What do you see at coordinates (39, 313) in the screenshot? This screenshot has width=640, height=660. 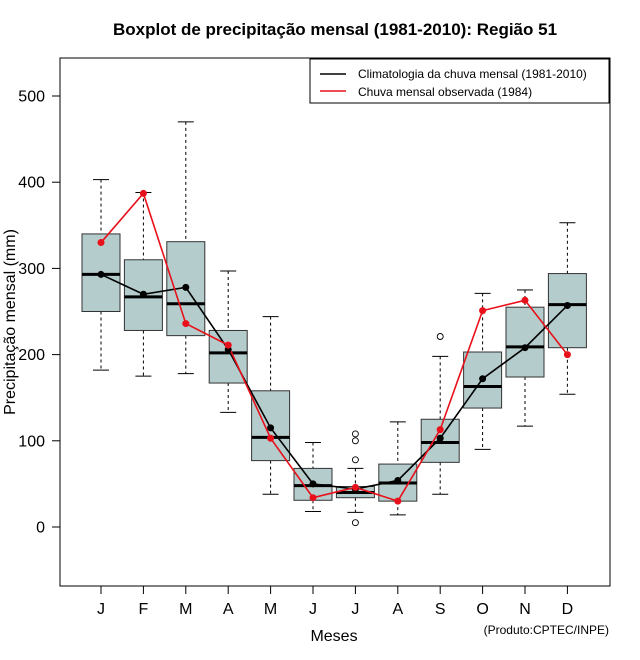 I see `y-axis: 0 100 200 300 400 500` at bounding box center [39, 313].